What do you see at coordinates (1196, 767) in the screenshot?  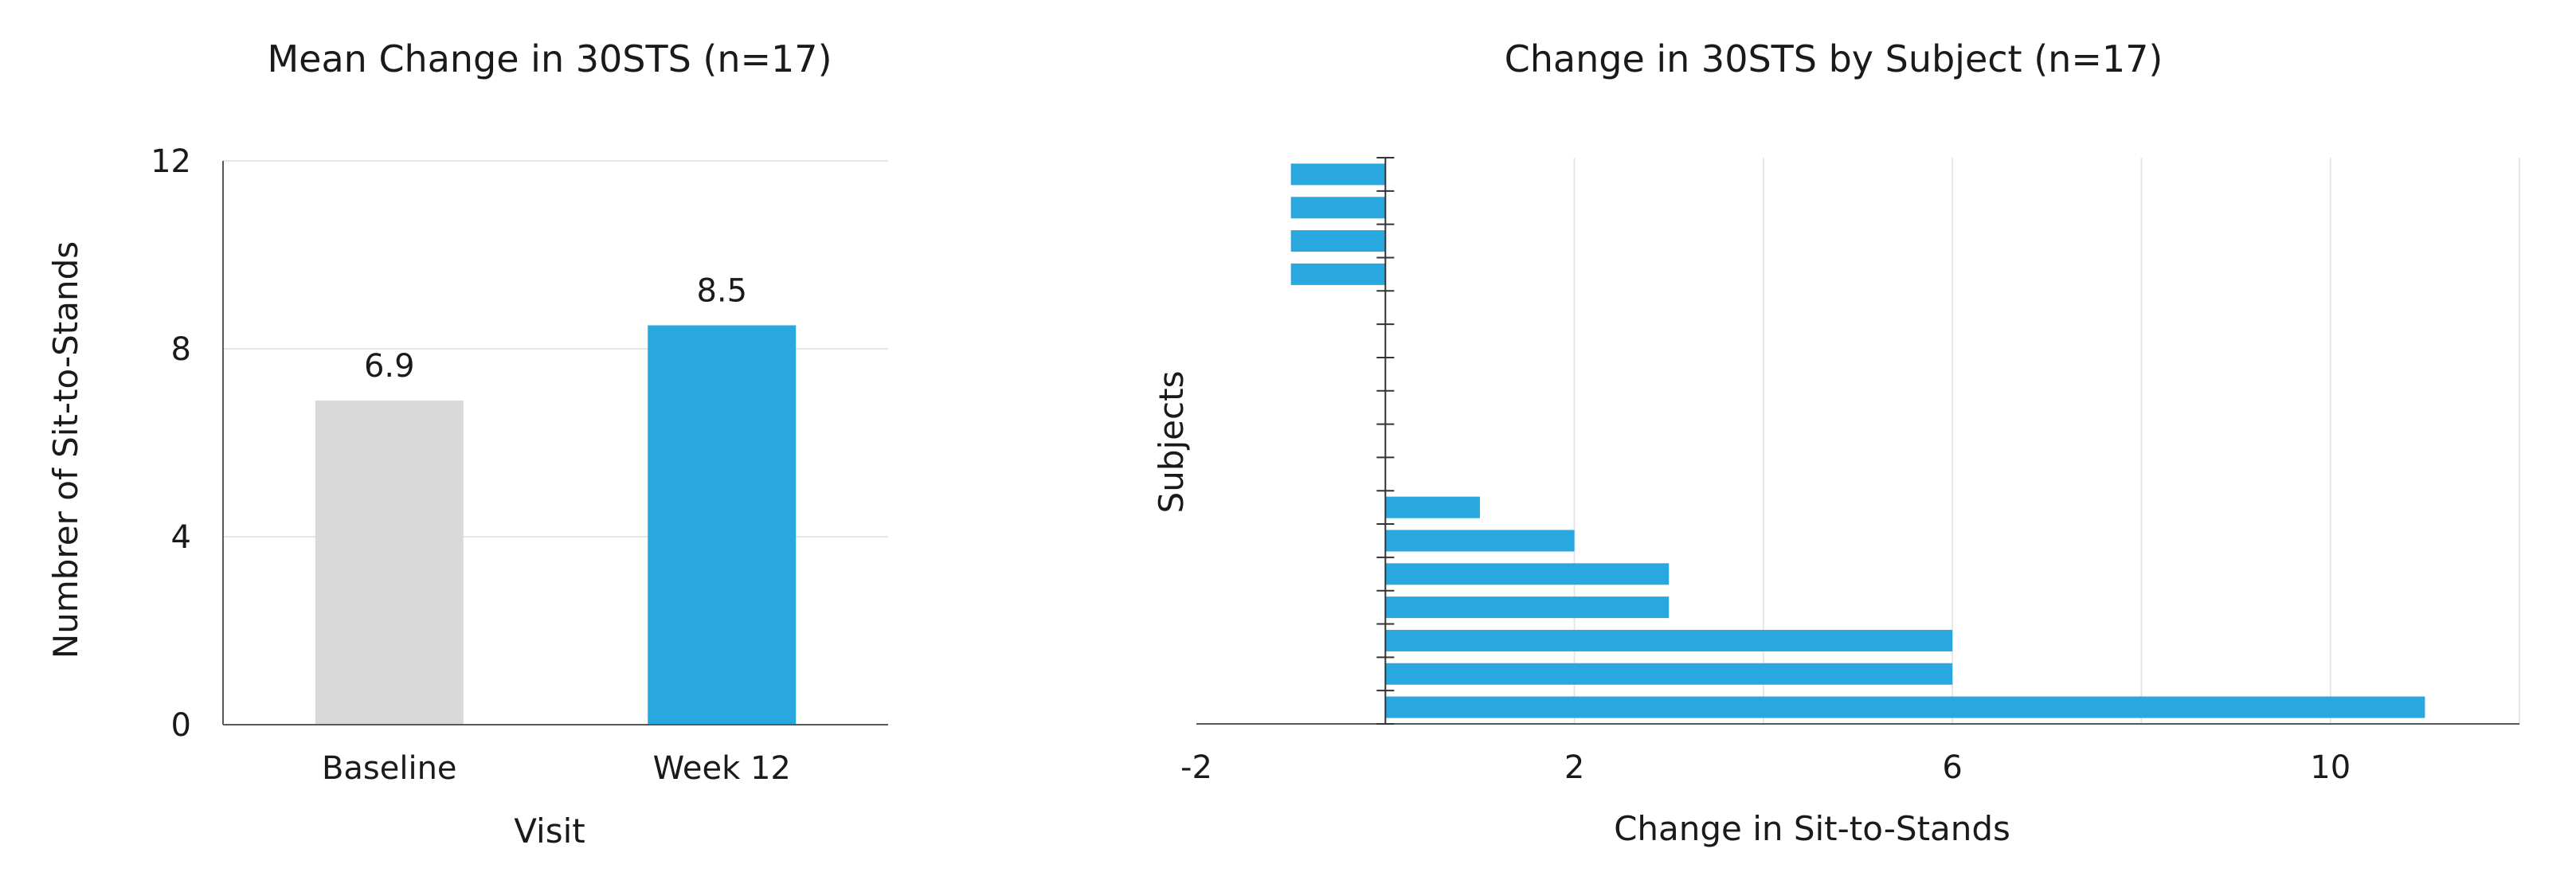 I see `x-tick-label: -2` at bounding box center [1196, 767].